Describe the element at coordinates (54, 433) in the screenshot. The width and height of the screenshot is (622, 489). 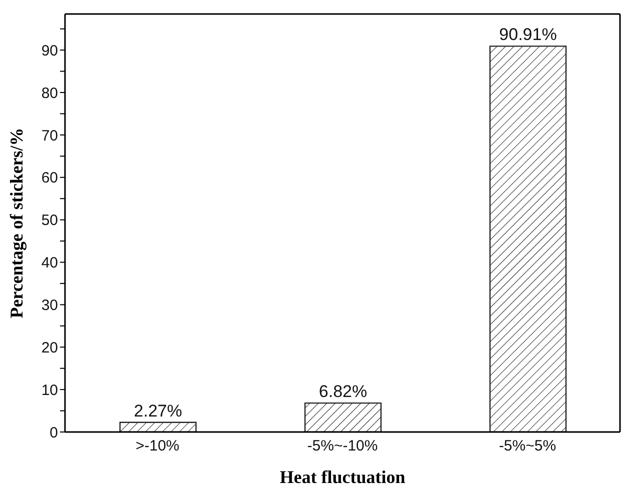
I see `y-tick-label: 0` at that location.